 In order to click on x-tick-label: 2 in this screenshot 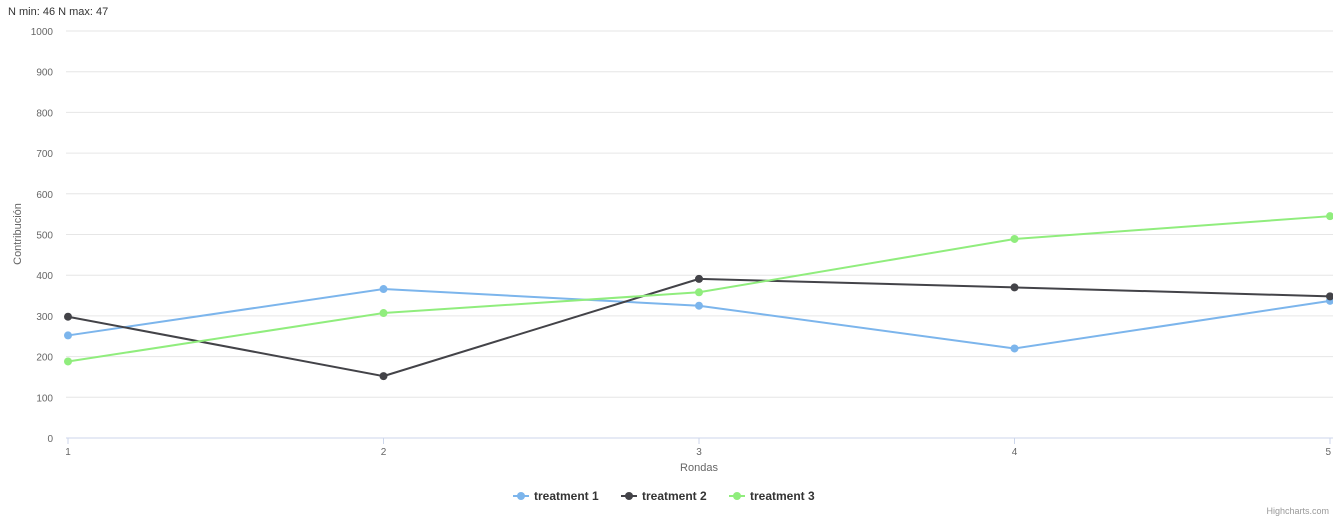, I will do `click(384, 452)`.